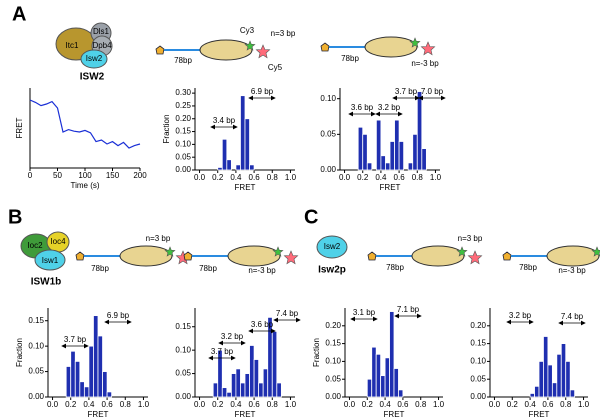 The width and height of the screenshot is (600, 419). Describe the element at coordinates (19, 127) in the screenshot. I see `y-axis-label: FRET` at that location.